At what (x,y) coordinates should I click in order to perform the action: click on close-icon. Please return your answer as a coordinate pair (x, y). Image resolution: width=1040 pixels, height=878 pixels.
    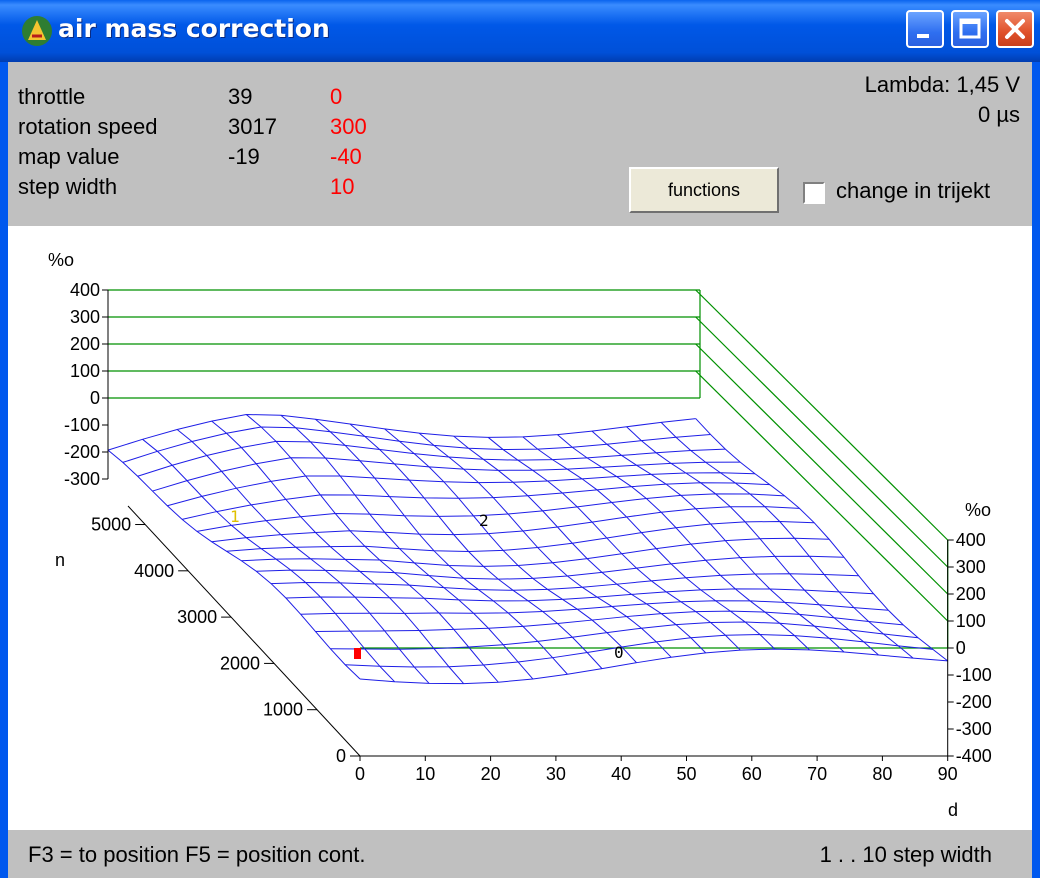
    Looking at the image, I should click on (1015, 29).